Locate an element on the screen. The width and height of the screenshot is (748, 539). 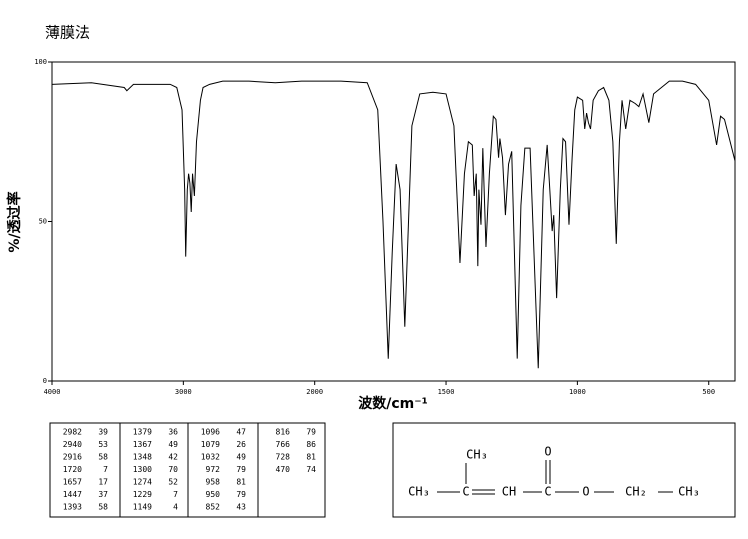
x-axis-label: 波数/cm⁻¹ is located at coordinates (393, 403).